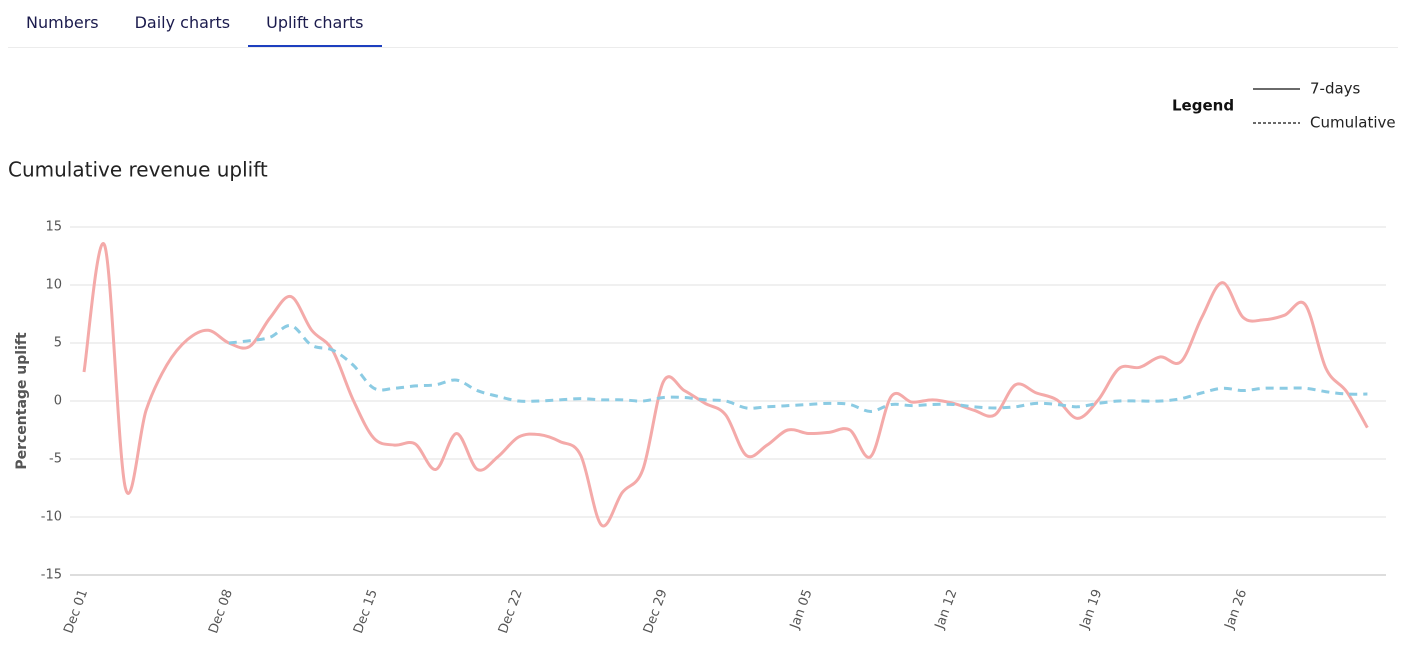 The width and height of the screenshot is (1415, 664). I want to click on tab: Uplift charts, so click(315, 23).